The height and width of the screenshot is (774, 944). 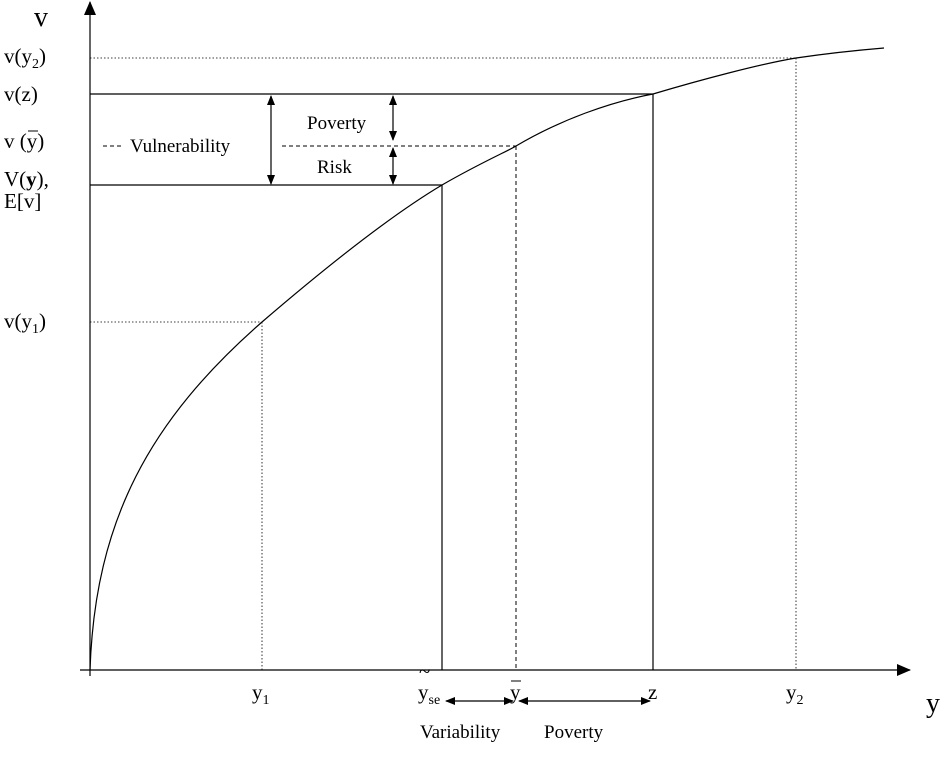 I want to click on tick-vy1: v(y1), so click(x=25, y=323).